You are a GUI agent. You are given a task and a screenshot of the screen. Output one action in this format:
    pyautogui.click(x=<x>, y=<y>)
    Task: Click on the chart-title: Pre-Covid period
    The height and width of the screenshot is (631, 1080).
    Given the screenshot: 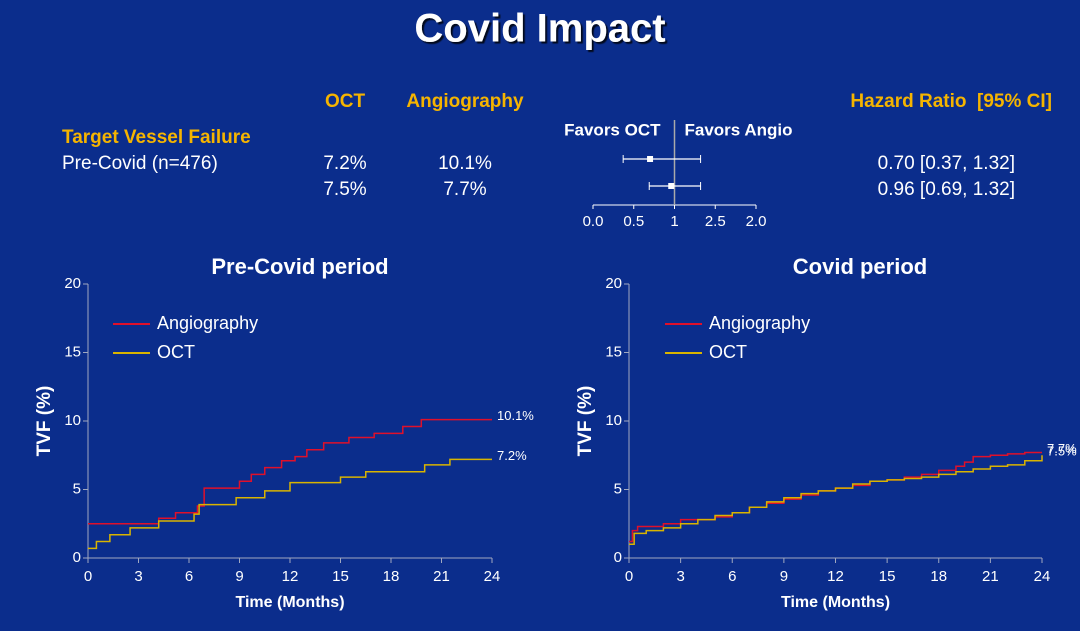 What is the action you would take?
    pyautogui.click(x=299, y=266)
    